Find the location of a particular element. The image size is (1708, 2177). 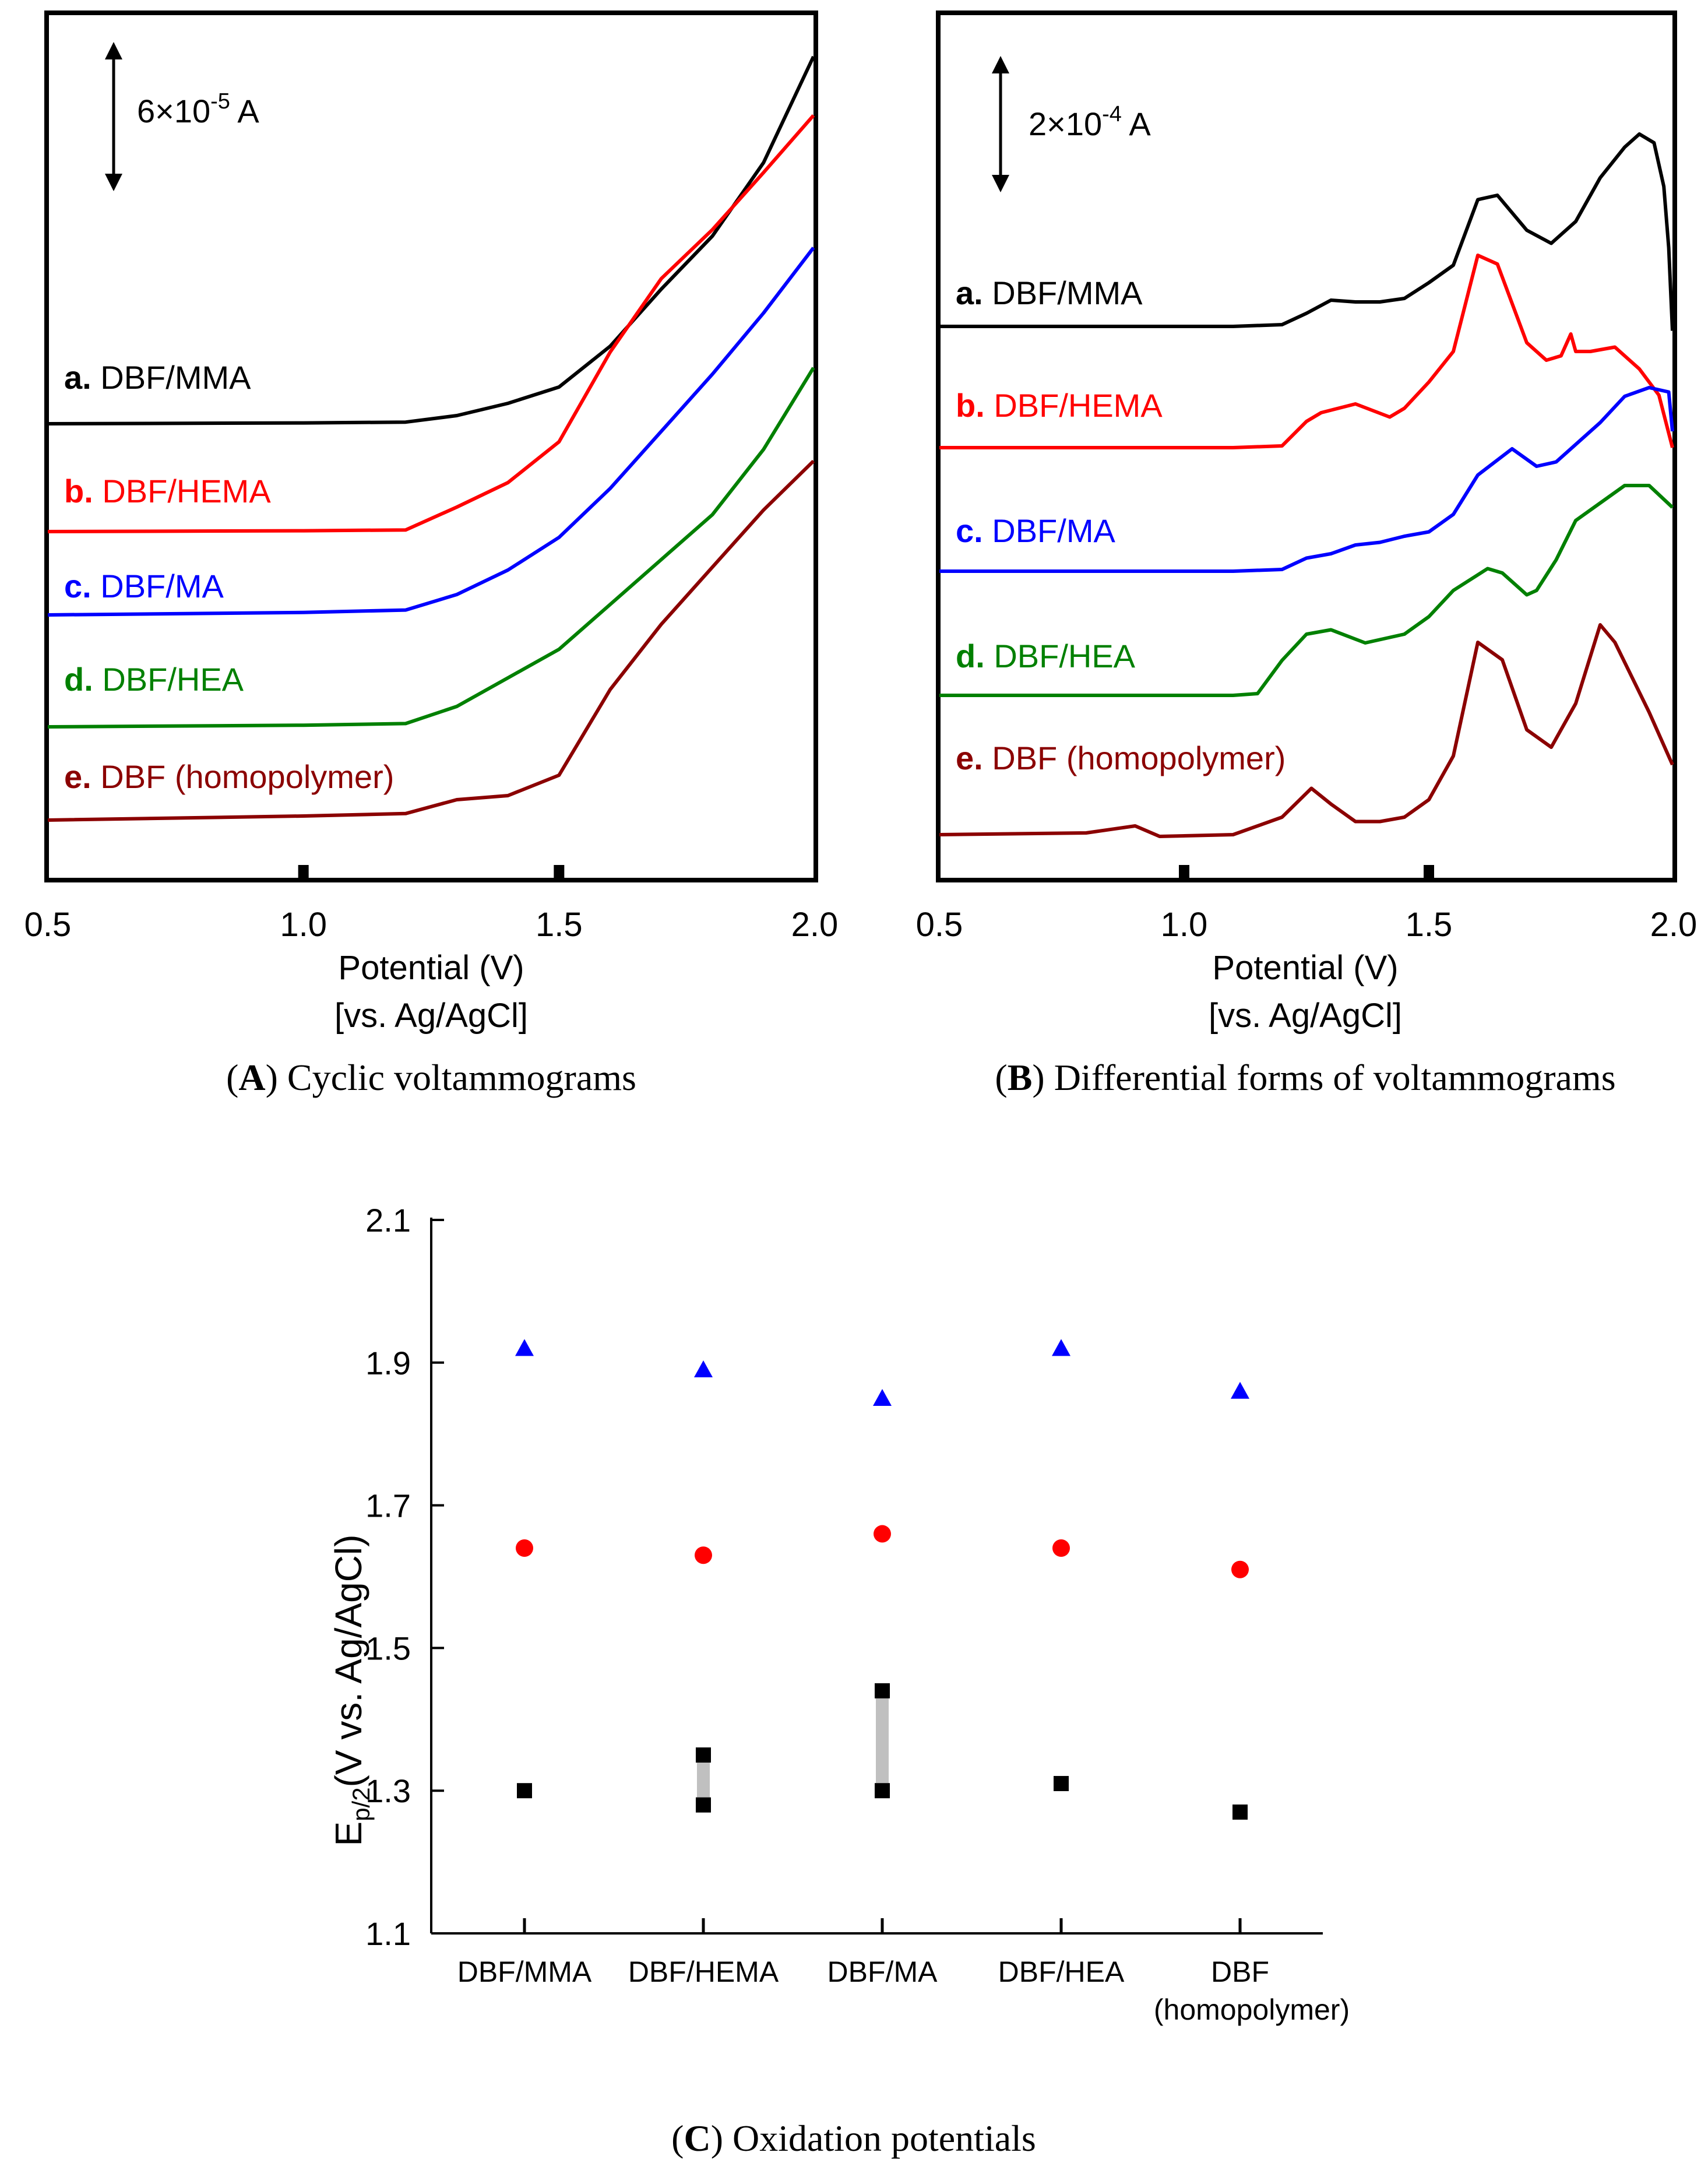

panel-c-category-label: DBF/HEMA is located at coordinates (703, 1972).